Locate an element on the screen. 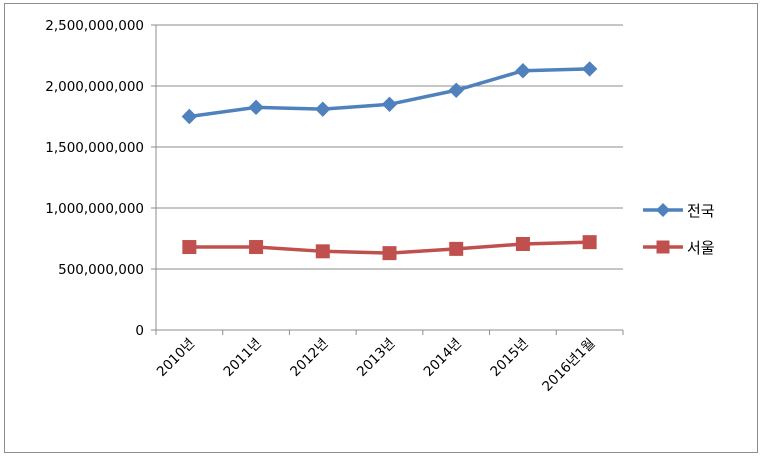  x-tick-label: 2015년 is located at coordinates (509, 358).